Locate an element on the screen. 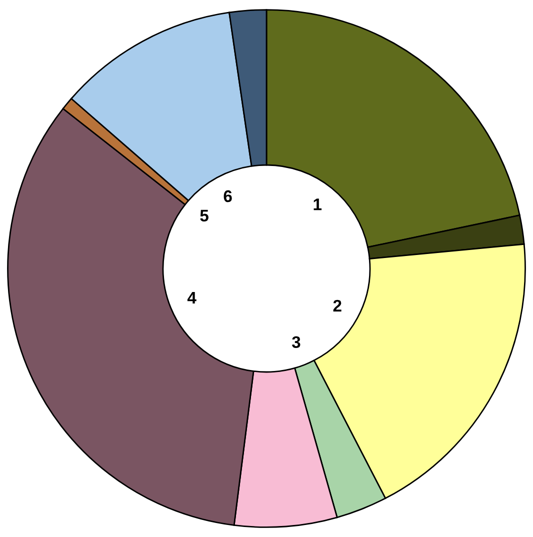 The width and height of the screenshot is (533, 537). slice-label: 5 is located at coordinates (204, 216).